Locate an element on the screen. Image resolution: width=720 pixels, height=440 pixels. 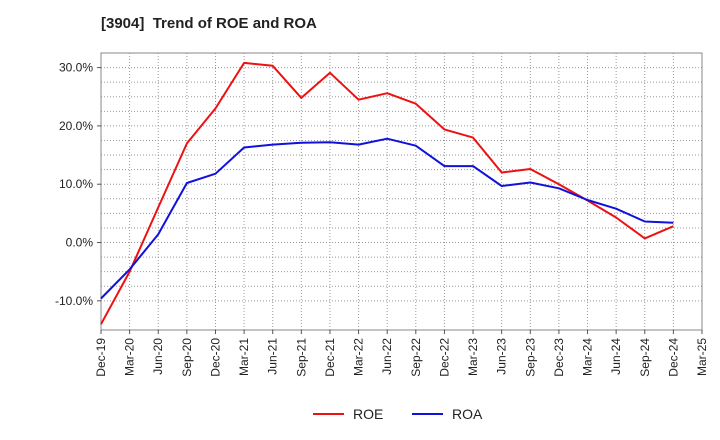
x-tick-label: Mar-20 is located at coordinates (130, 357).